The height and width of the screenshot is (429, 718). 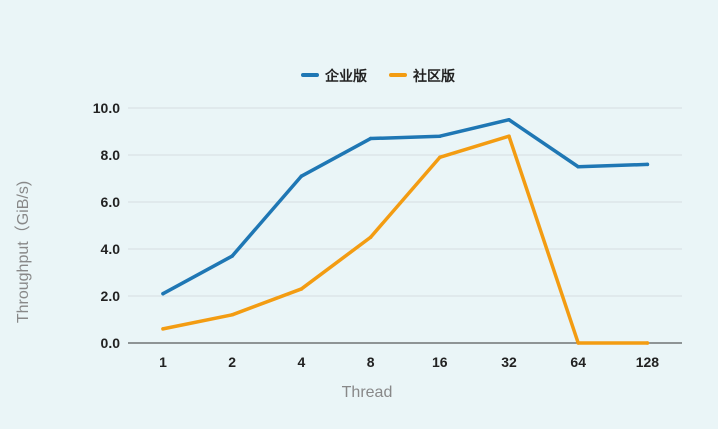 What do you see at coordinates (163, 362) in the screenshot?
I see `x-tick-label: 1` at bounding box center [163, 362].